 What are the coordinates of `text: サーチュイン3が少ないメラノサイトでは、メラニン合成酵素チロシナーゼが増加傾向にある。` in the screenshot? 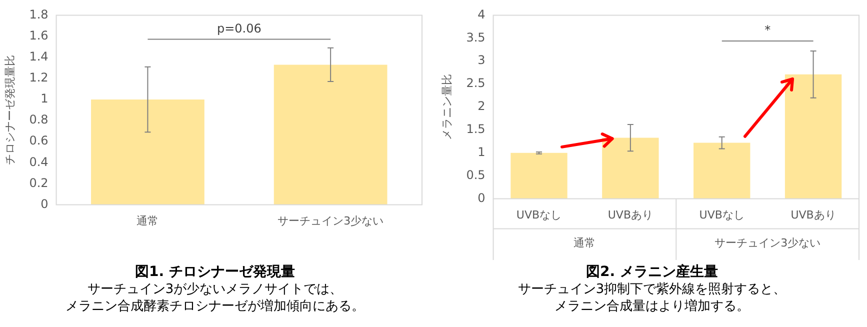 It's located at (215, 298).